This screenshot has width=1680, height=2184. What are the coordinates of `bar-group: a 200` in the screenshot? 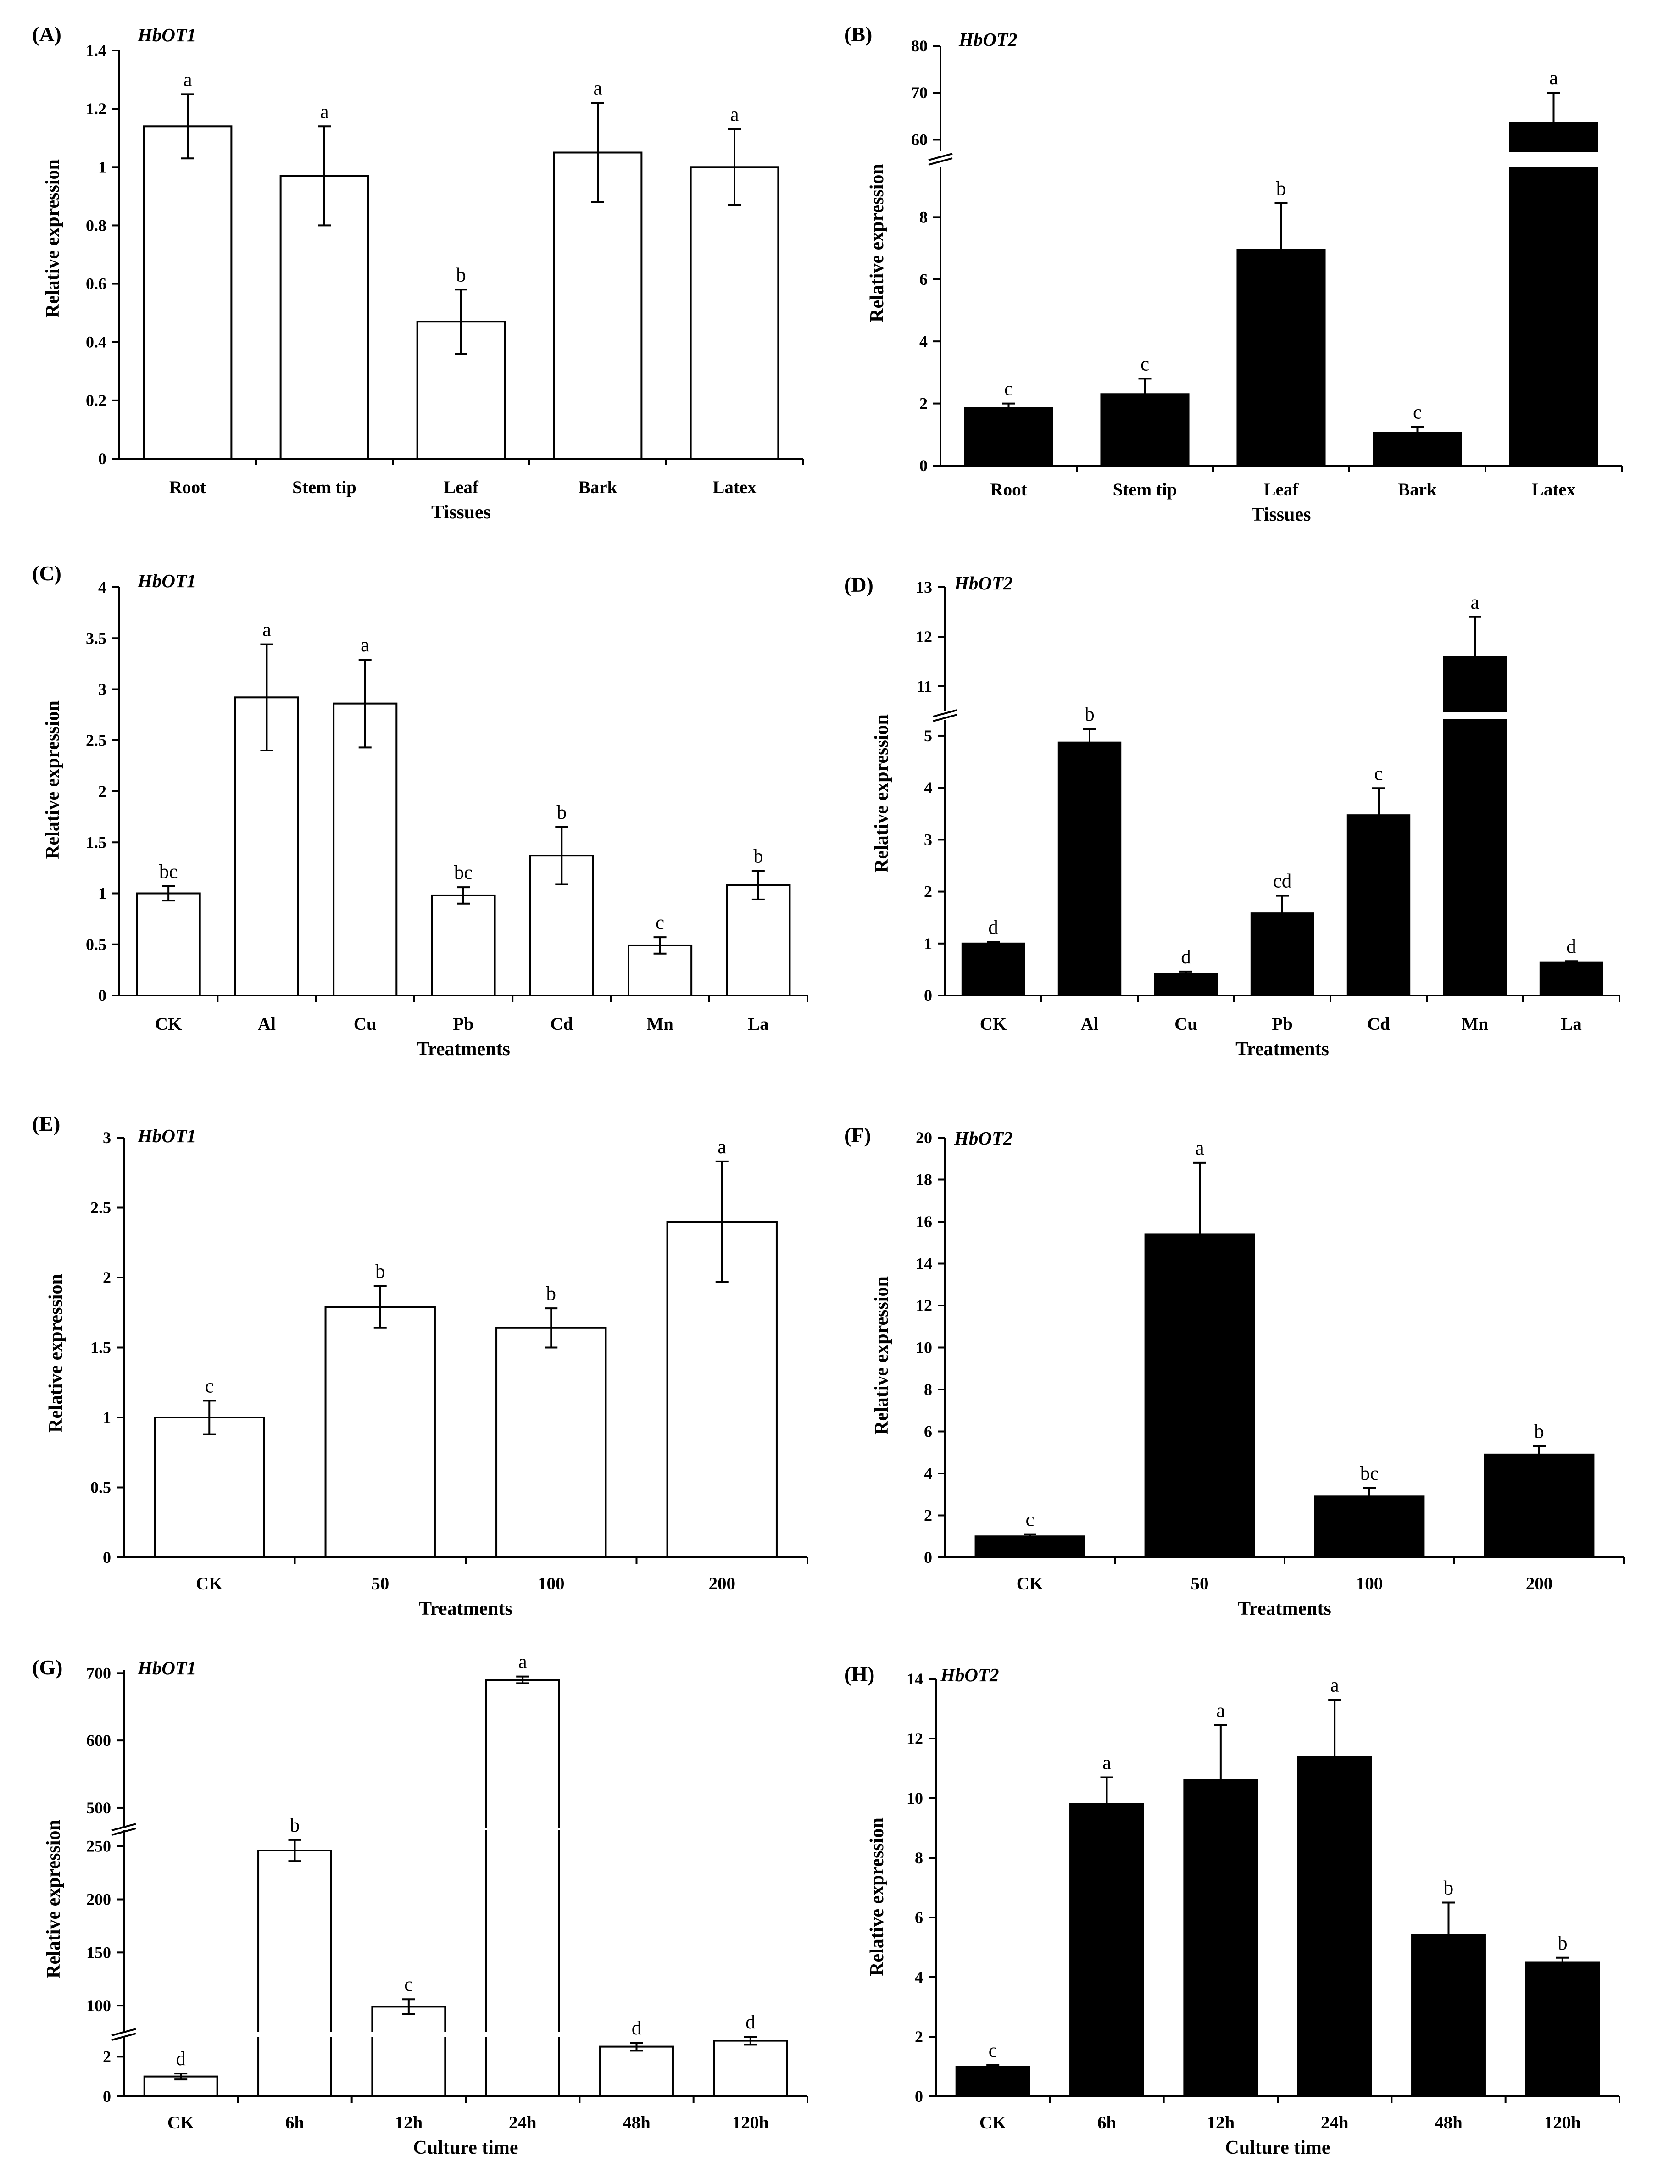 It's located at (737, 1365).